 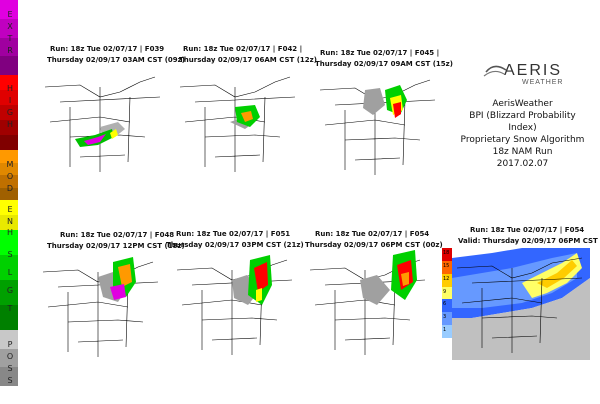 I want to click on colorbar-label: 3, so click(x=445, y=317).